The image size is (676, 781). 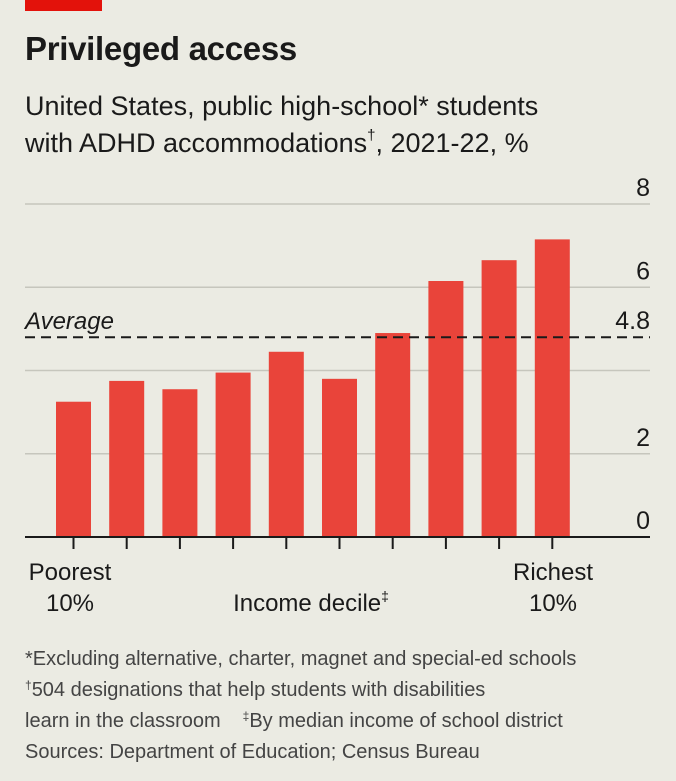 What do you see at coordinates (452, 143) in the screenshot?
I see `subtitle-line-2-suffix: , 2021-22, %` at bounding box center [452, 143].